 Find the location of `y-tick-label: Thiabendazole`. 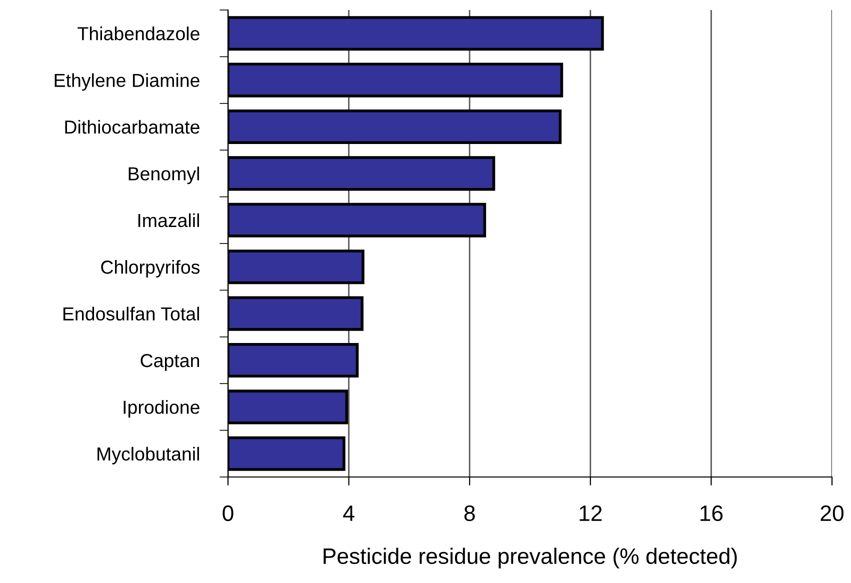

y-tick-label: Thiabendazole is located at coordinates (139, 33).